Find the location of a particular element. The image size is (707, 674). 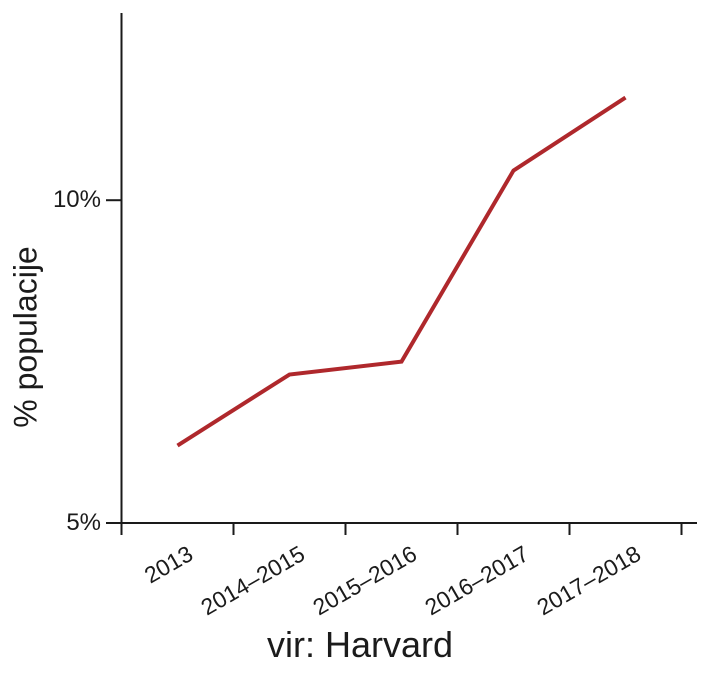

y-axis-label: % populacije is located at coordinates (25, 337).